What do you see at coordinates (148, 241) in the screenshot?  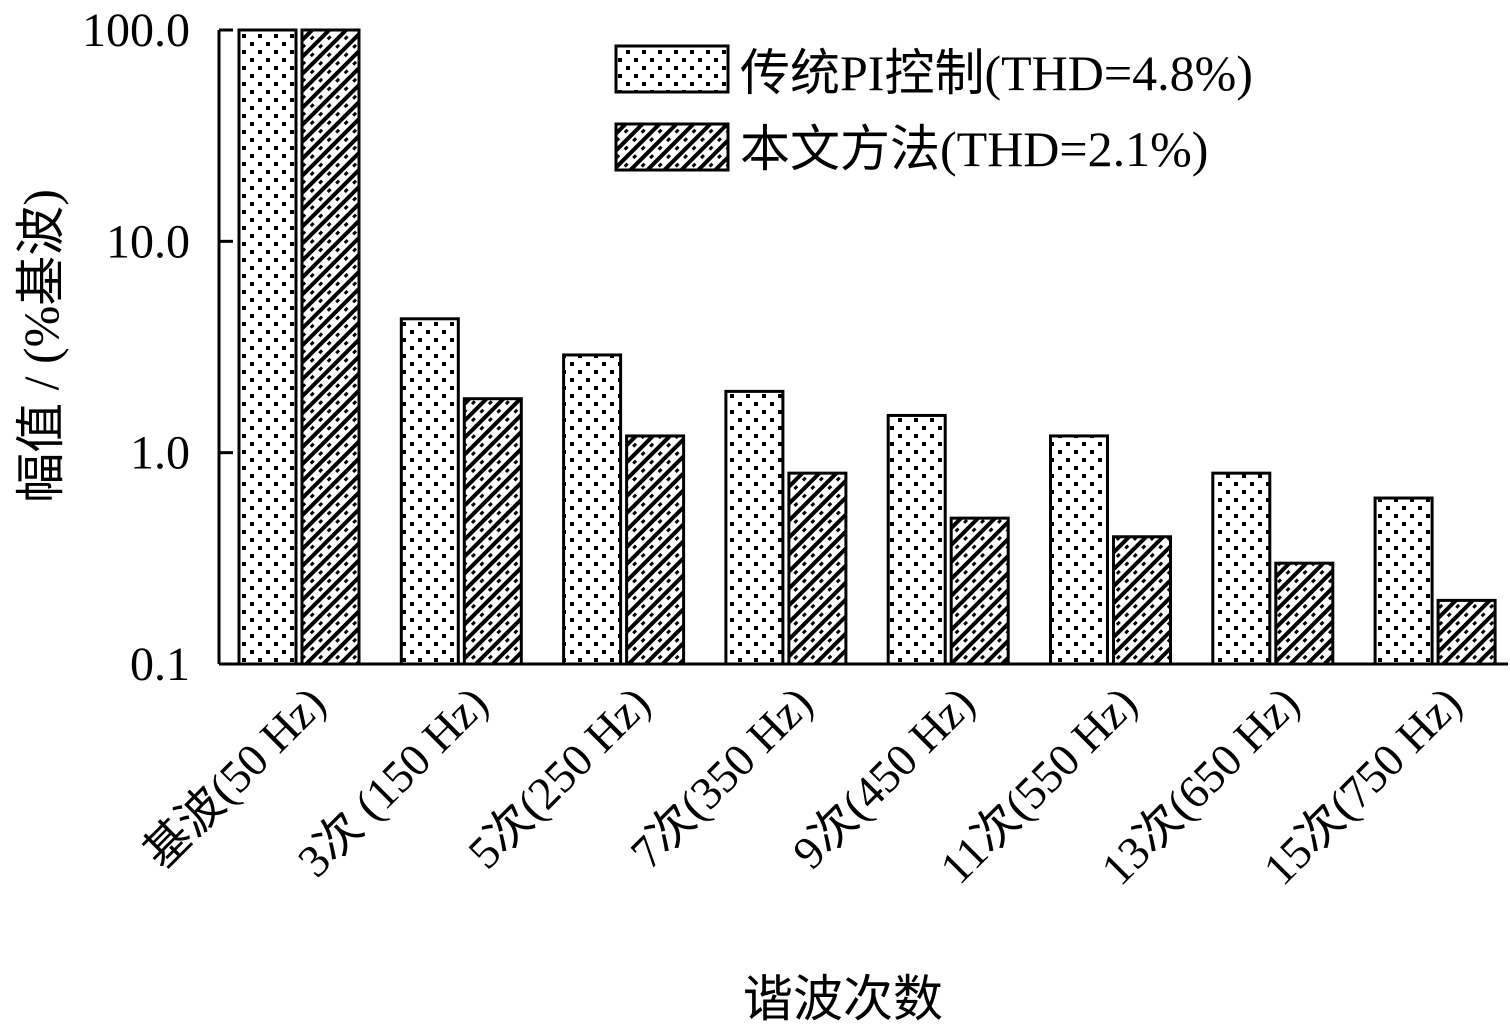 I see `y-tick-label: 10.0` at bounding box center [148, 241].